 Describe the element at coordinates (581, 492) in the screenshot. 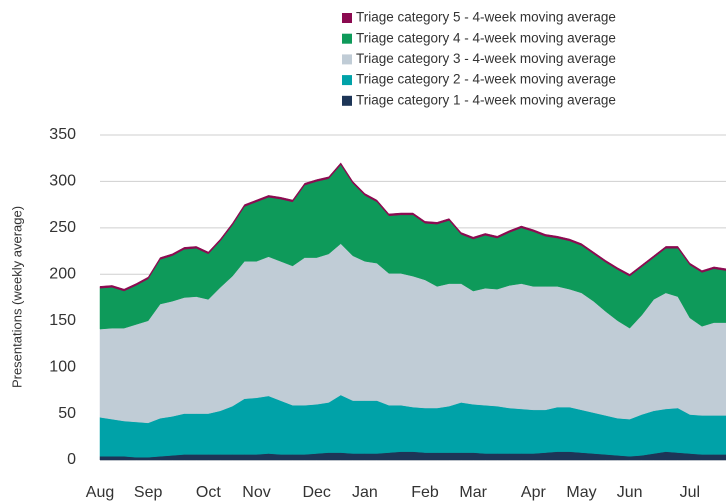

I see `x-tick-label: May` at that location.